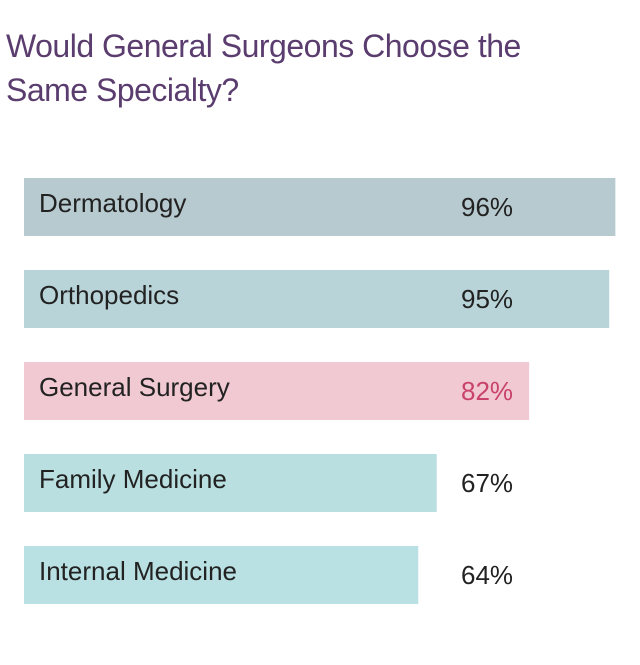  What do you see at coordinates (487, 391) in the screenshot?
I see `value-label: 82%` at bounding box center [487, 391].